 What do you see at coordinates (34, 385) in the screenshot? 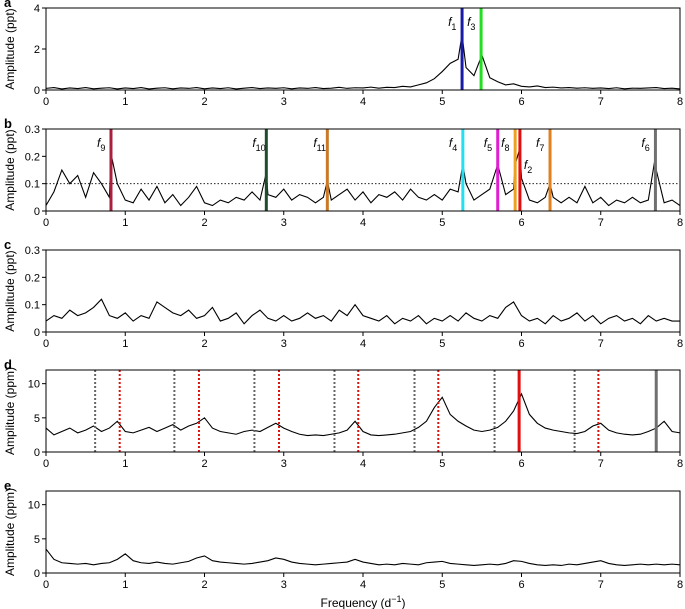
I see `y-tick-label: 10` at bounding box center [34, 385].